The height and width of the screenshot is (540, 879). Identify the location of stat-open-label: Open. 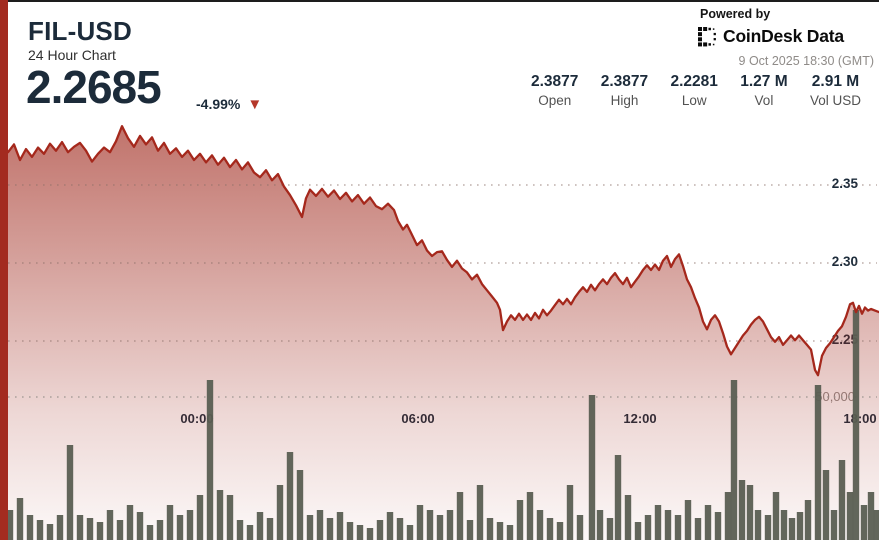
(555, 100).